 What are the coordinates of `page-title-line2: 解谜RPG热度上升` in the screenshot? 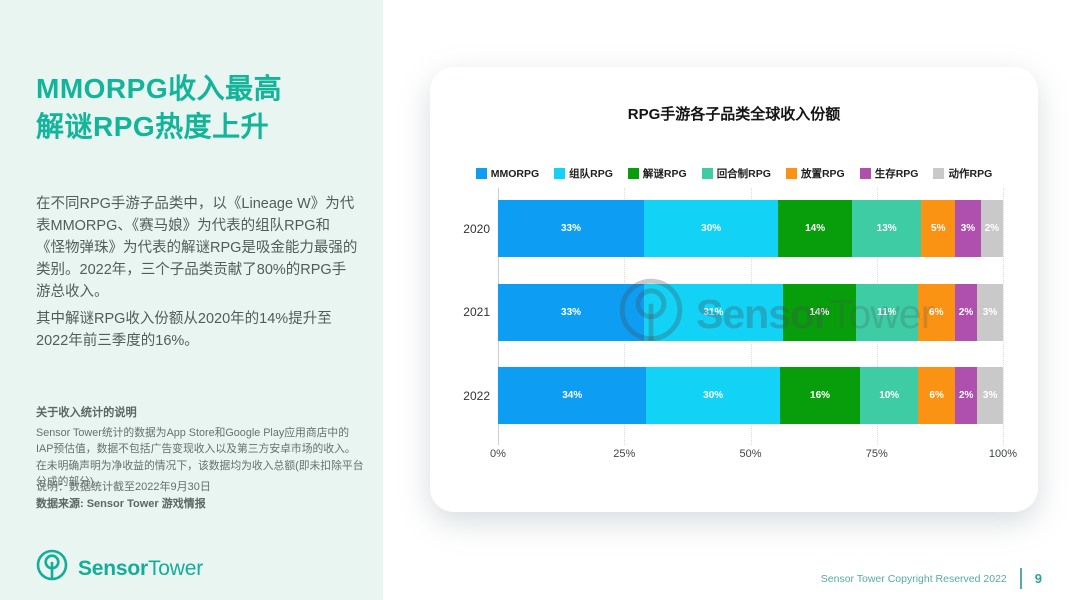 It's located at (153, 126).